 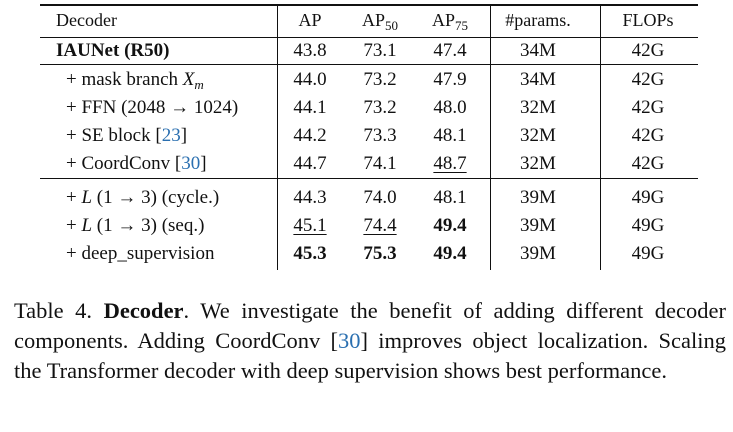 I want to click on table-row: IAUNet (R50) 43.8 73.1 47.4 34M 42G, so click(x=369, y=51).